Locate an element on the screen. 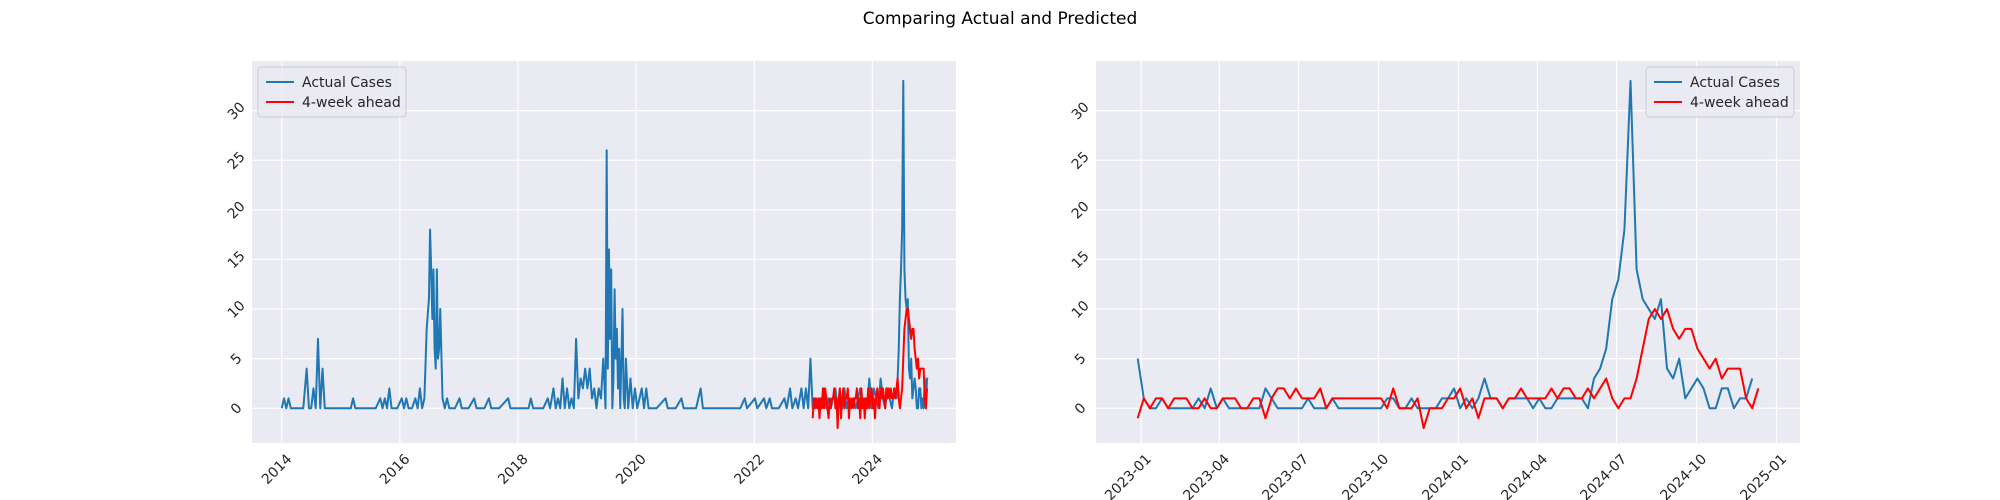 The image size is (2000, 500). figure-title: Comparing Actual and Predicted is located at coordinates (1000, 19).